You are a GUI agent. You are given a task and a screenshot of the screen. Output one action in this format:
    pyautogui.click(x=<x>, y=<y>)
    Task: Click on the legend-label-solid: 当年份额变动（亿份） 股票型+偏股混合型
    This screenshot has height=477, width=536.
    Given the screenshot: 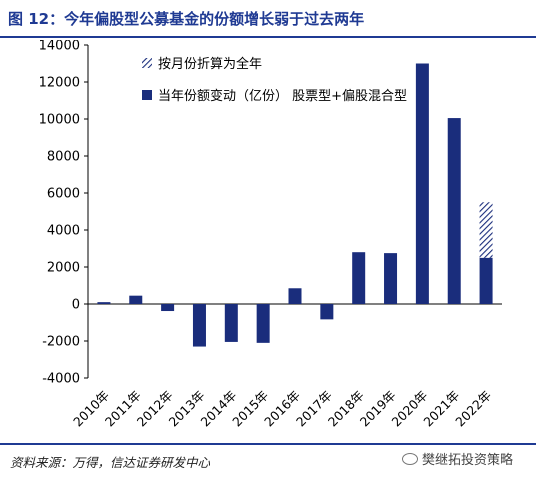 What is the action you would take?
    pyautogui.click(x=282, y=96)
    